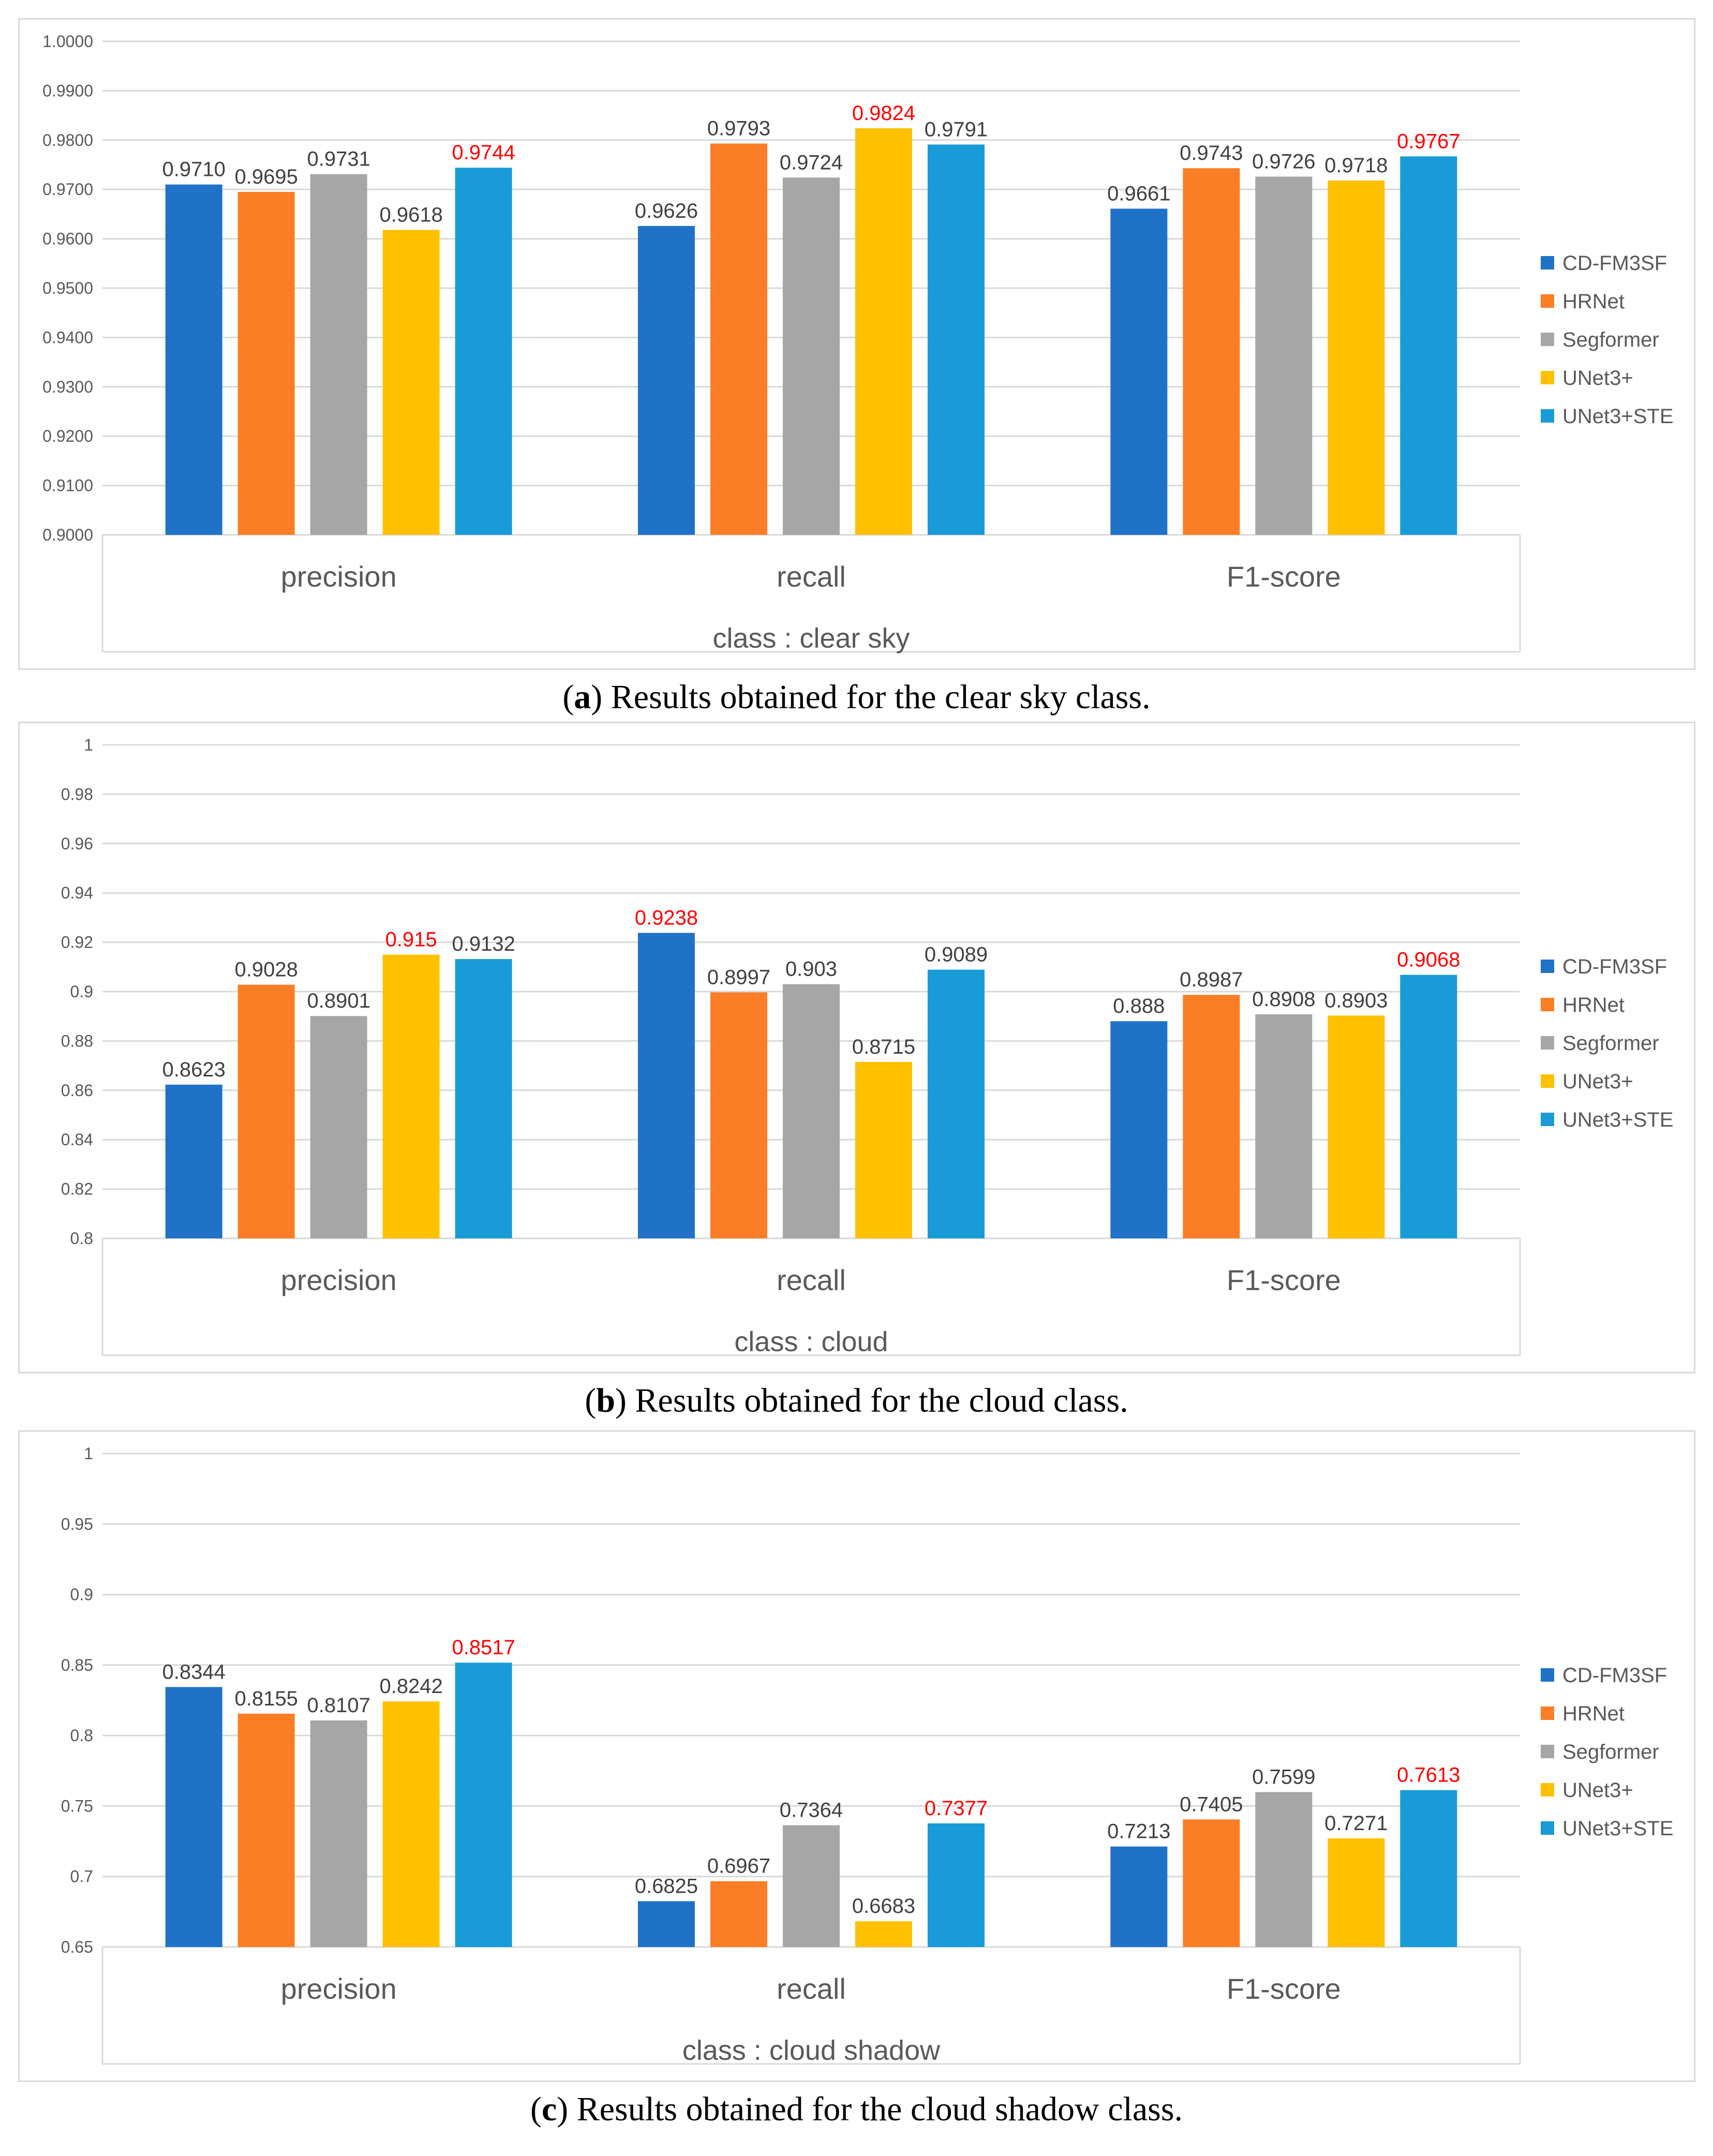 Image resolution: width=1713 pixels, height=2156 pixels. Describe the element at coordinates (957, 129) in the screenshot. I see `data-label-unet3-ste-recall: 0.9791` at that location.